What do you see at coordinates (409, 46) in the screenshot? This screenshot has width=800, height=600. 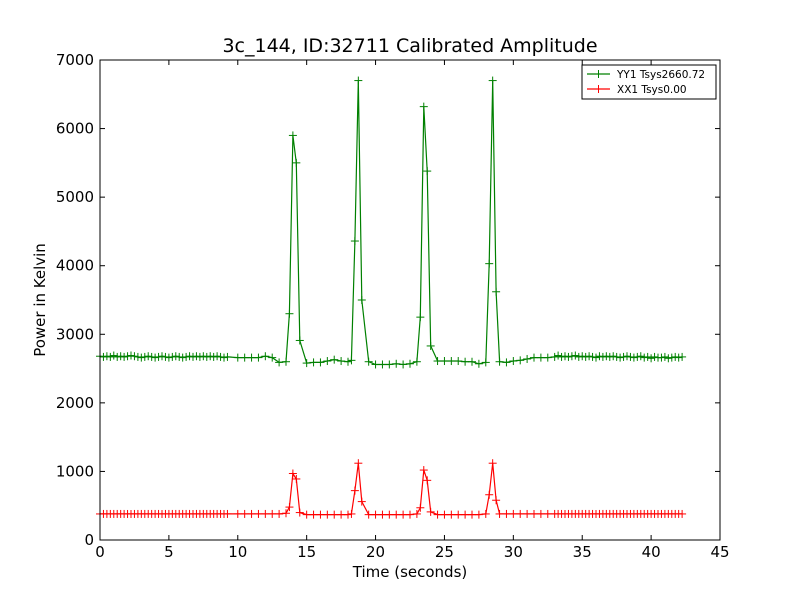 I see `chart-title: 3c_144, ID:32711 Calibrated Amplitude` at bounding box center [409, 46].